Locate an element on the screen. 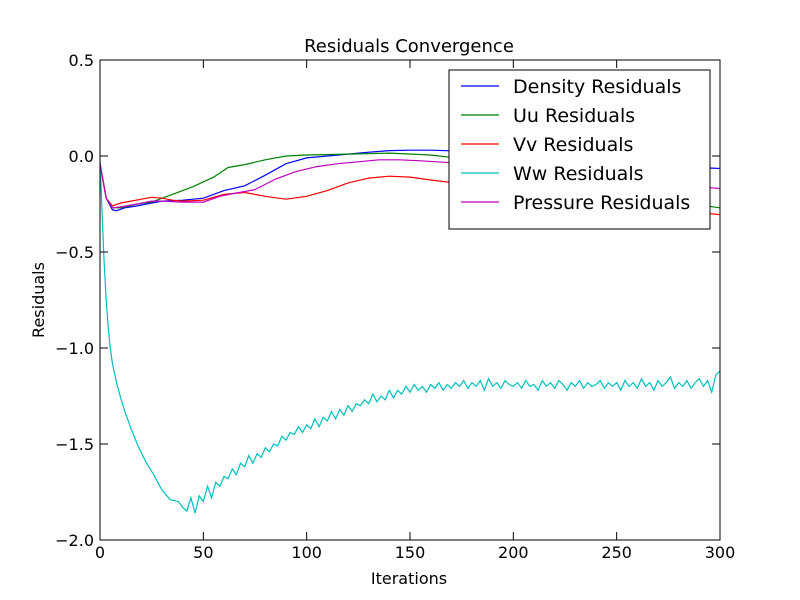 The height and width of the screenshot is (600, 800). x-tick-label: 200 is located at coordinates (513, 552).